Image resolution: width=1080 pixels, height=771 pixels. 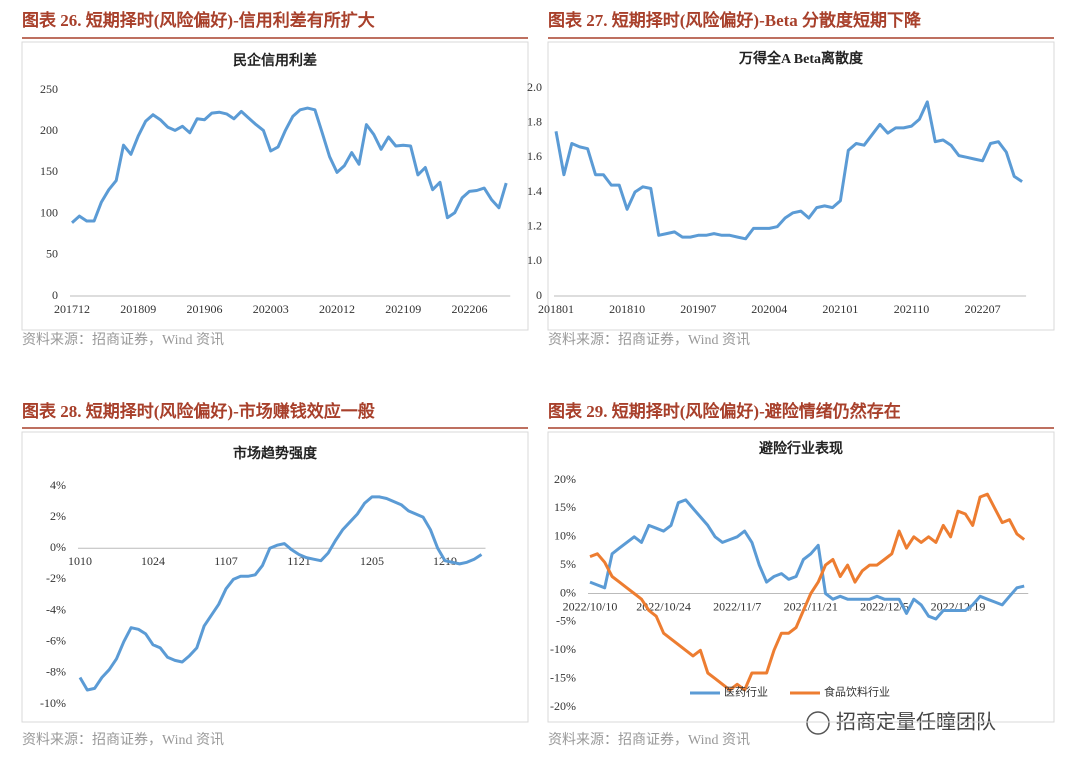 What do you see at coordinates (198, 411) in the screenshot?
I see `figure-title: 图表 28. 短期择时(风险偏好)-市场赚钱效应一般` at bounding box center [198, 411].